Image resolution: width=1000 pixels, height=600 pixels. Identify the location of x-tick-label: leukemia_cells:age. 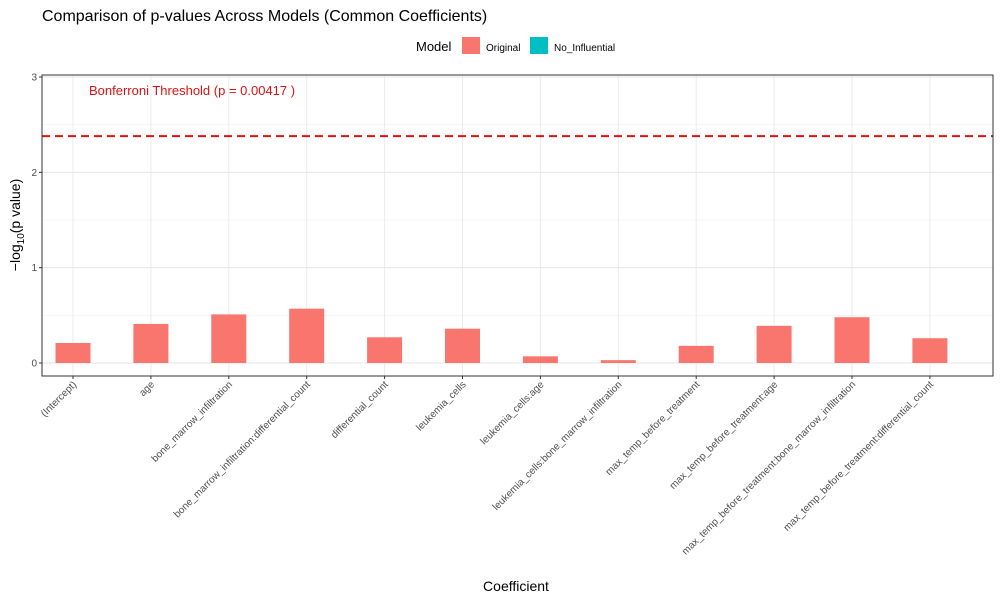
(513, 413).